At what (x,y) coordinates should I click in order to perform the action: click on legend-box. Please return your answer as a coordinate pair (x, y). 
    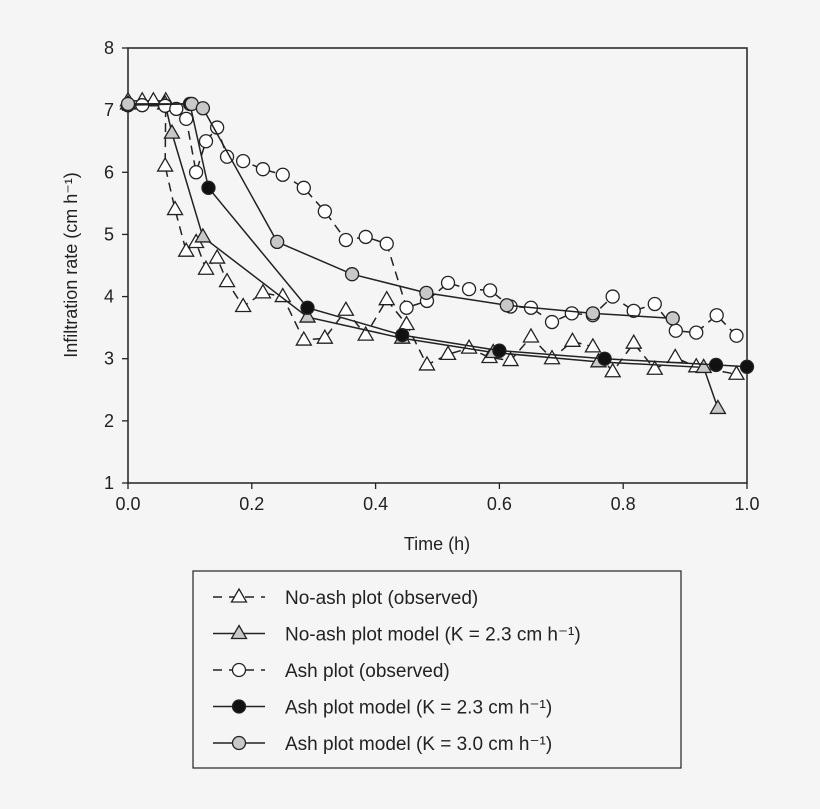
    Looking at the image, I should click on (437, 669).